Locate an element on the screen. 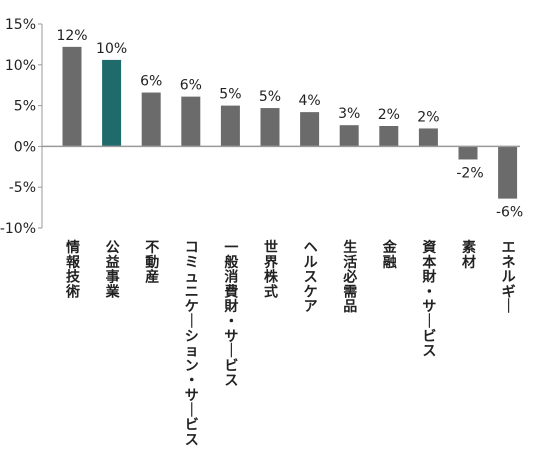 This screenshot has width=550, height=450. y-axis-tick-marks is located at coordinates (40, 126).